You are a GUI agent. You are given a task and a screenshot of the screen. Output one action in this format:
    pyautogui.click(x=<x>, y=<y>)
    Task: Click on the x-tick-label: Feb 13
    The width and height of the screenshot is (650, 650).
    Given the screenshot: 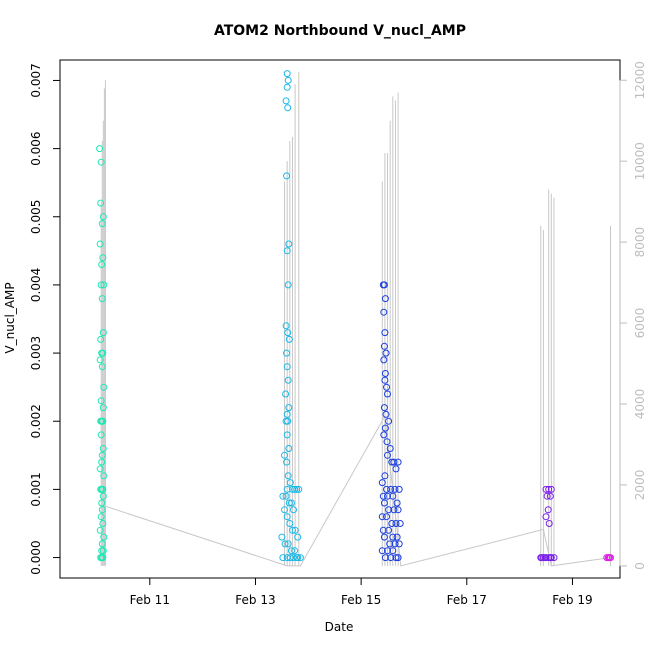 What is the action you would take?
    pyautogui.click(x=255, y=600)
    